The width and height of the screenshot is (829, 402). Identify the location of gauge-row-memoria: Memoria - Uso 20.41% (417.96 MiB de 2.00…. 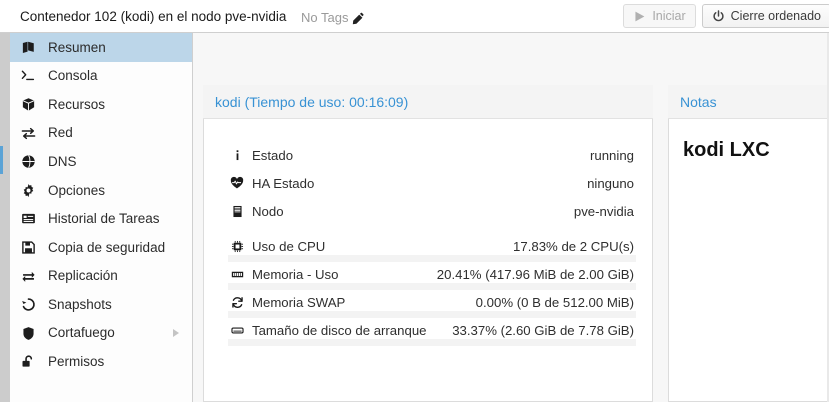
(428, 275).